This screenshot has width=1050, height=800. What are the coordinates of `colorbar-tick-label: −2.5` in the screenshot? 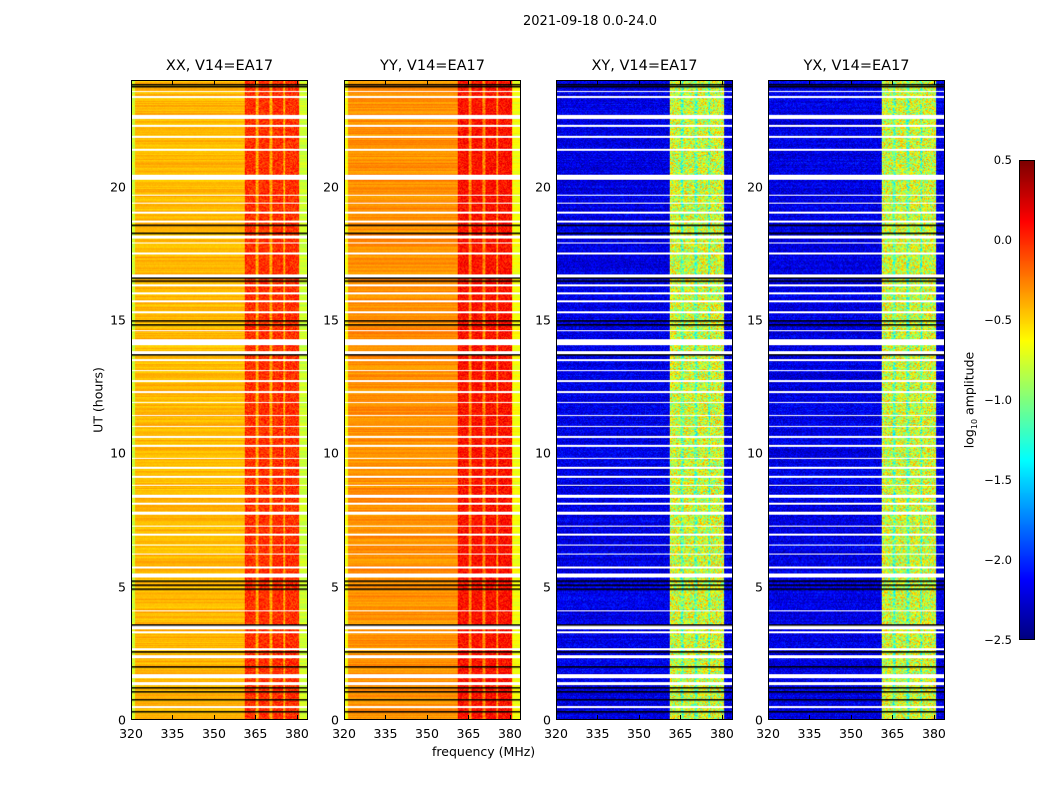 It's located at (998, 640).